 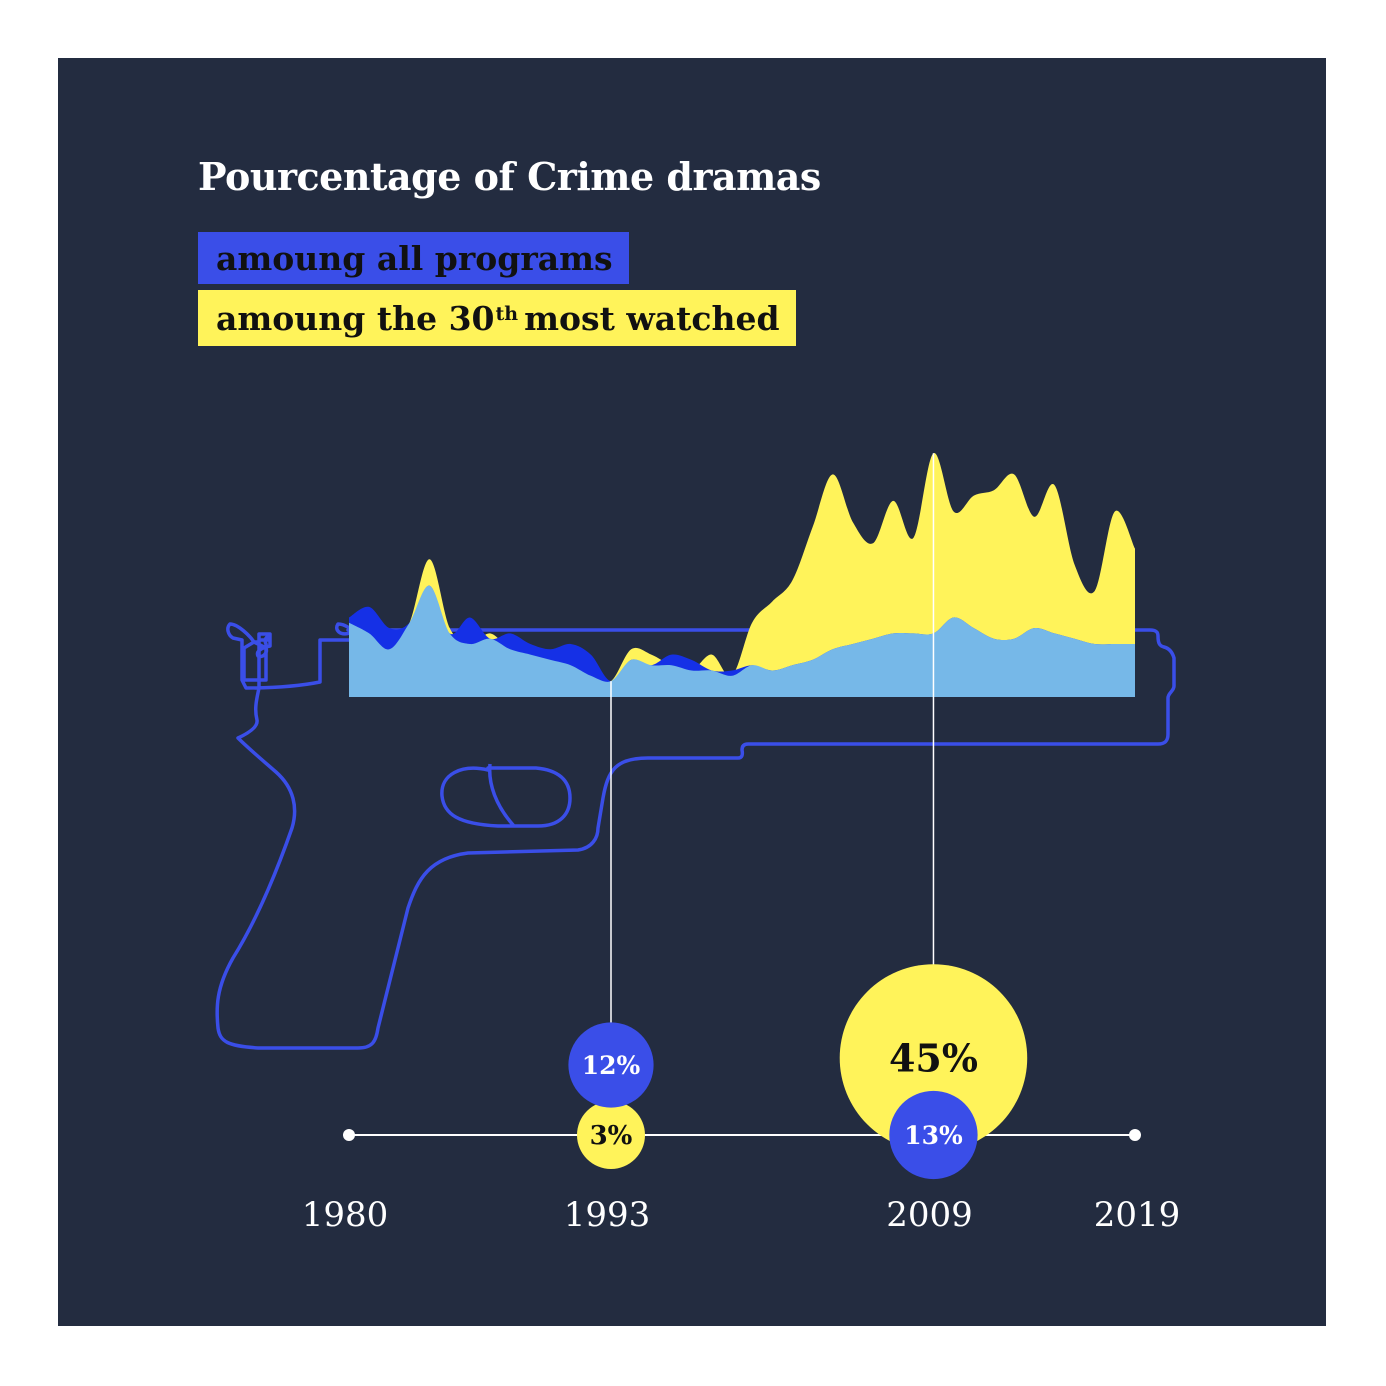 I want to click on trigger-guard-icon, so click(x=506, y=795).